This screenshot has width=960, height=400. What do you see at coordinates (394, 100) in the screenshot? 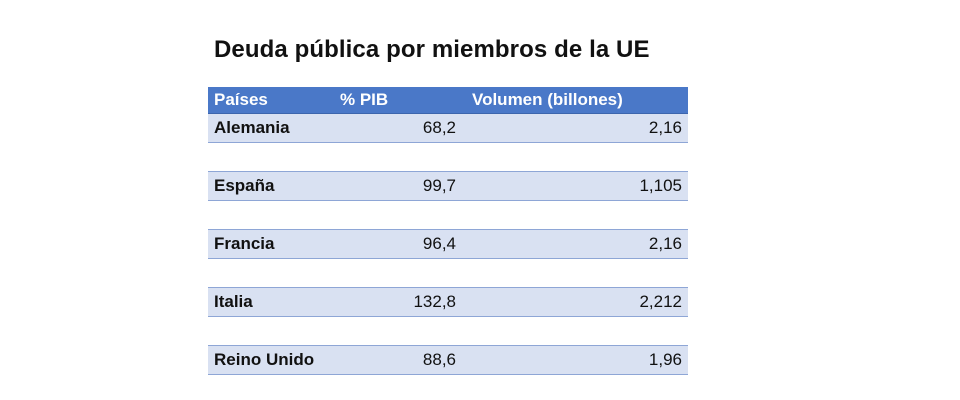
I see `header-pib: % PIB` at bounding box center [394, 100].